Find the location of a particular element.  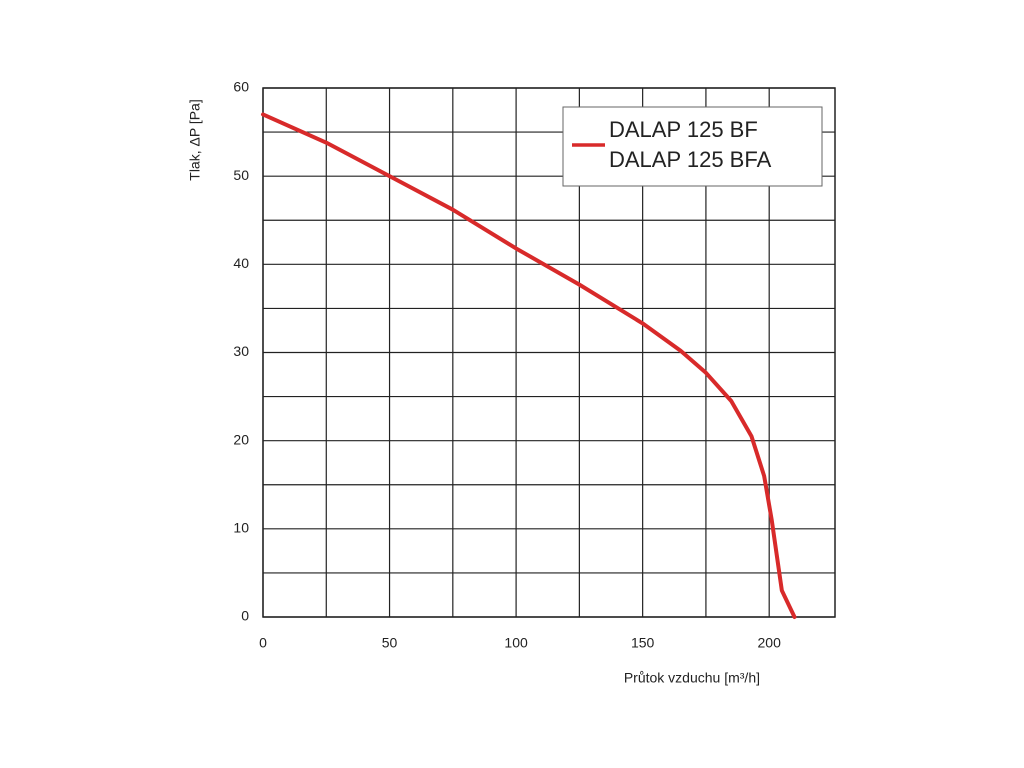

legend-text: DALAP 125 BF is located at coordinates (683, 129).